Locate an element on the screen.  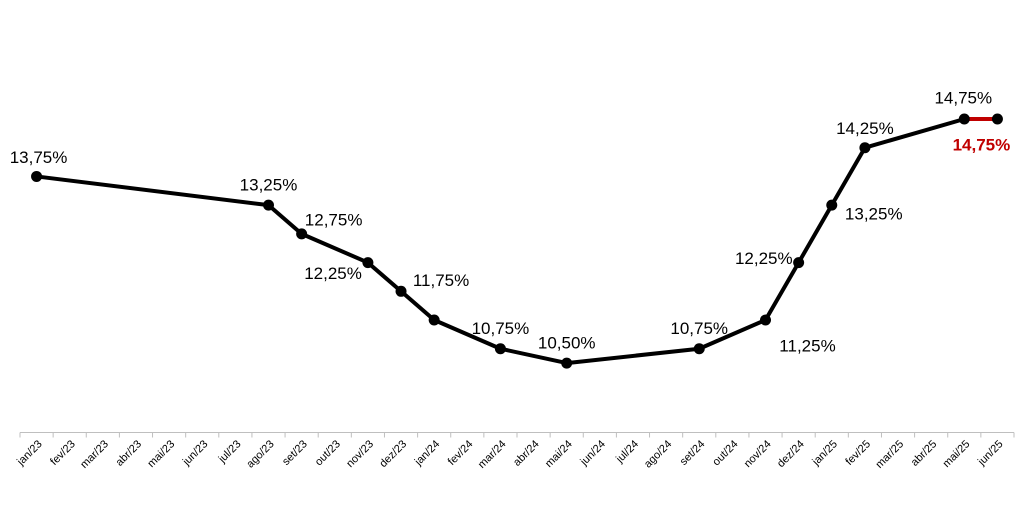
x-tick-label: set/23 is located at coordinates (295, 453).